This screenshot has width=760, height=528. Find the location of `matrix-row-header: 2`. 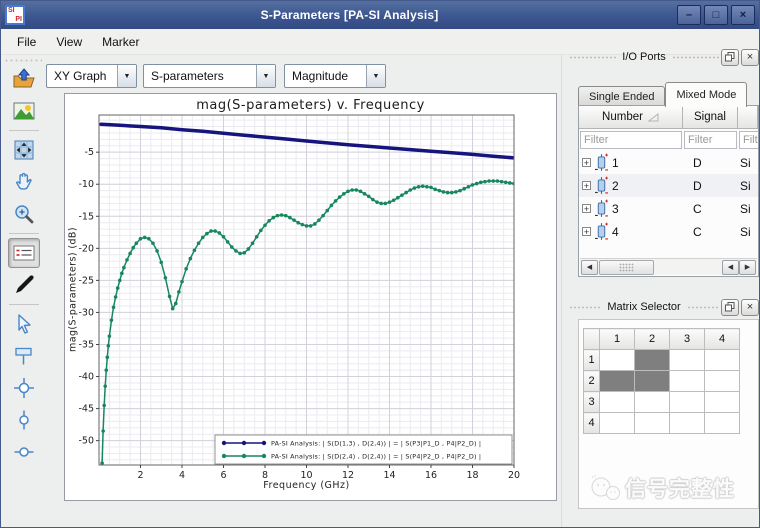

matrix-row-header: 2 is located at coordinates (591, 381).